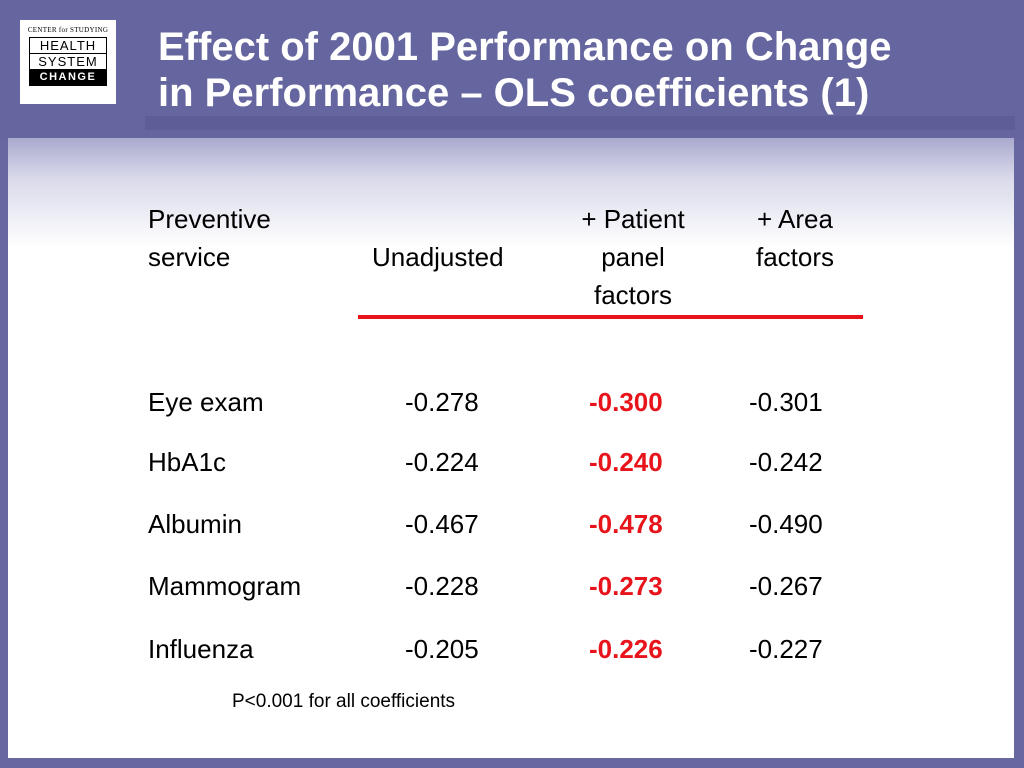 The image size is (1024, 768). I want to click on row-unadjusted: -0.224, so click(442, 462).